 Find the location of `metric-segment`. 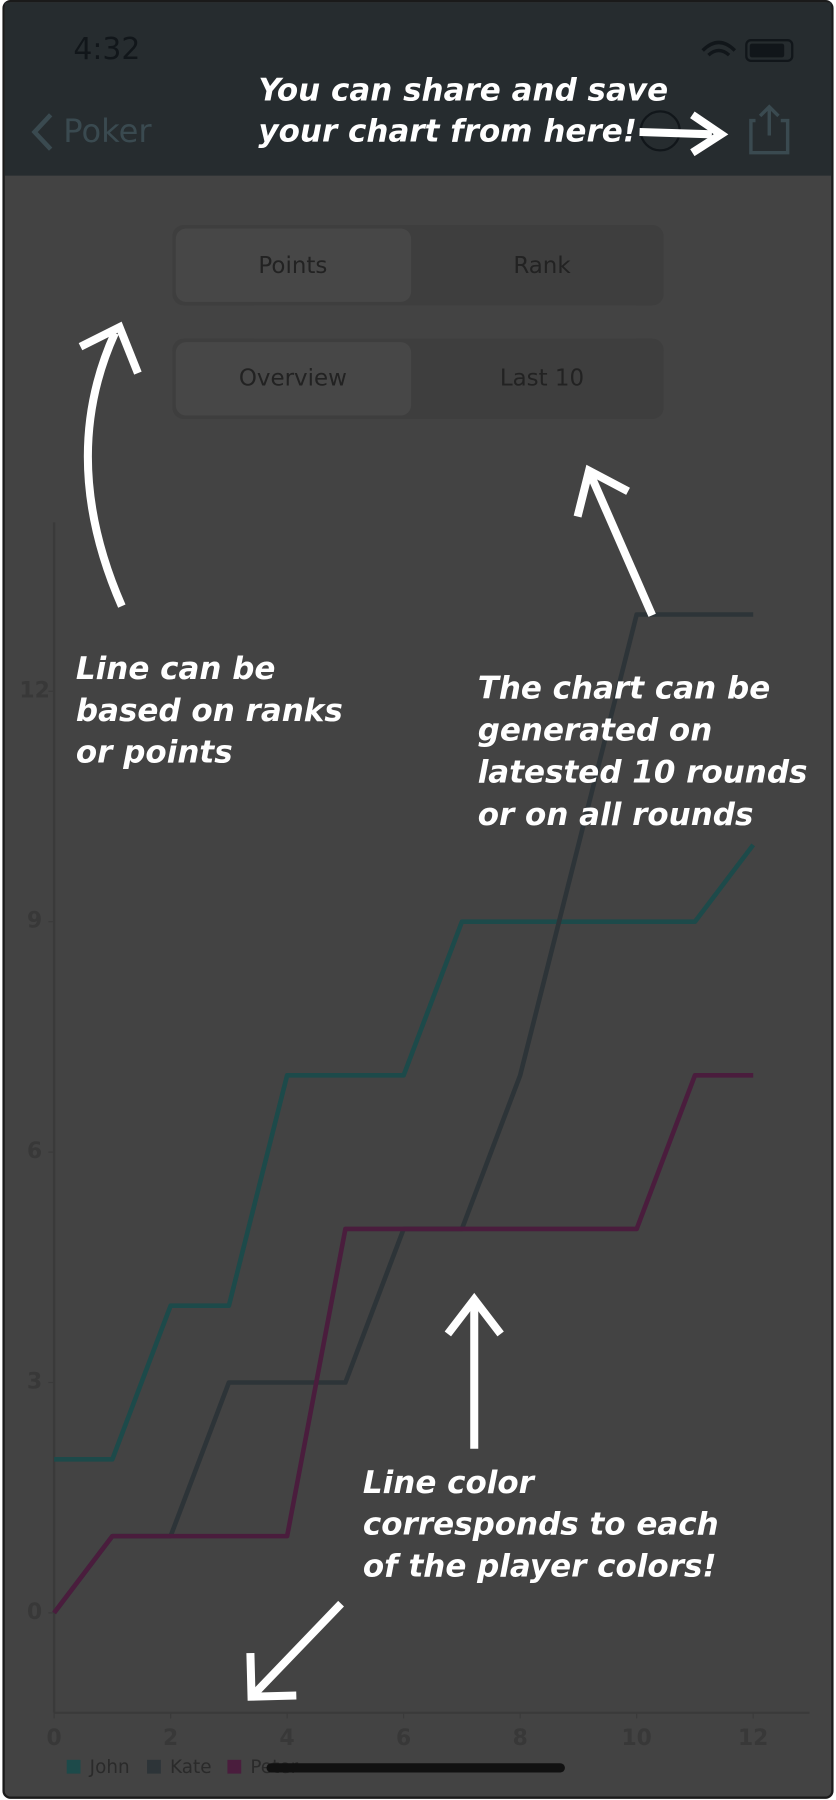

metric-segment is located at coordinates (418, 265).